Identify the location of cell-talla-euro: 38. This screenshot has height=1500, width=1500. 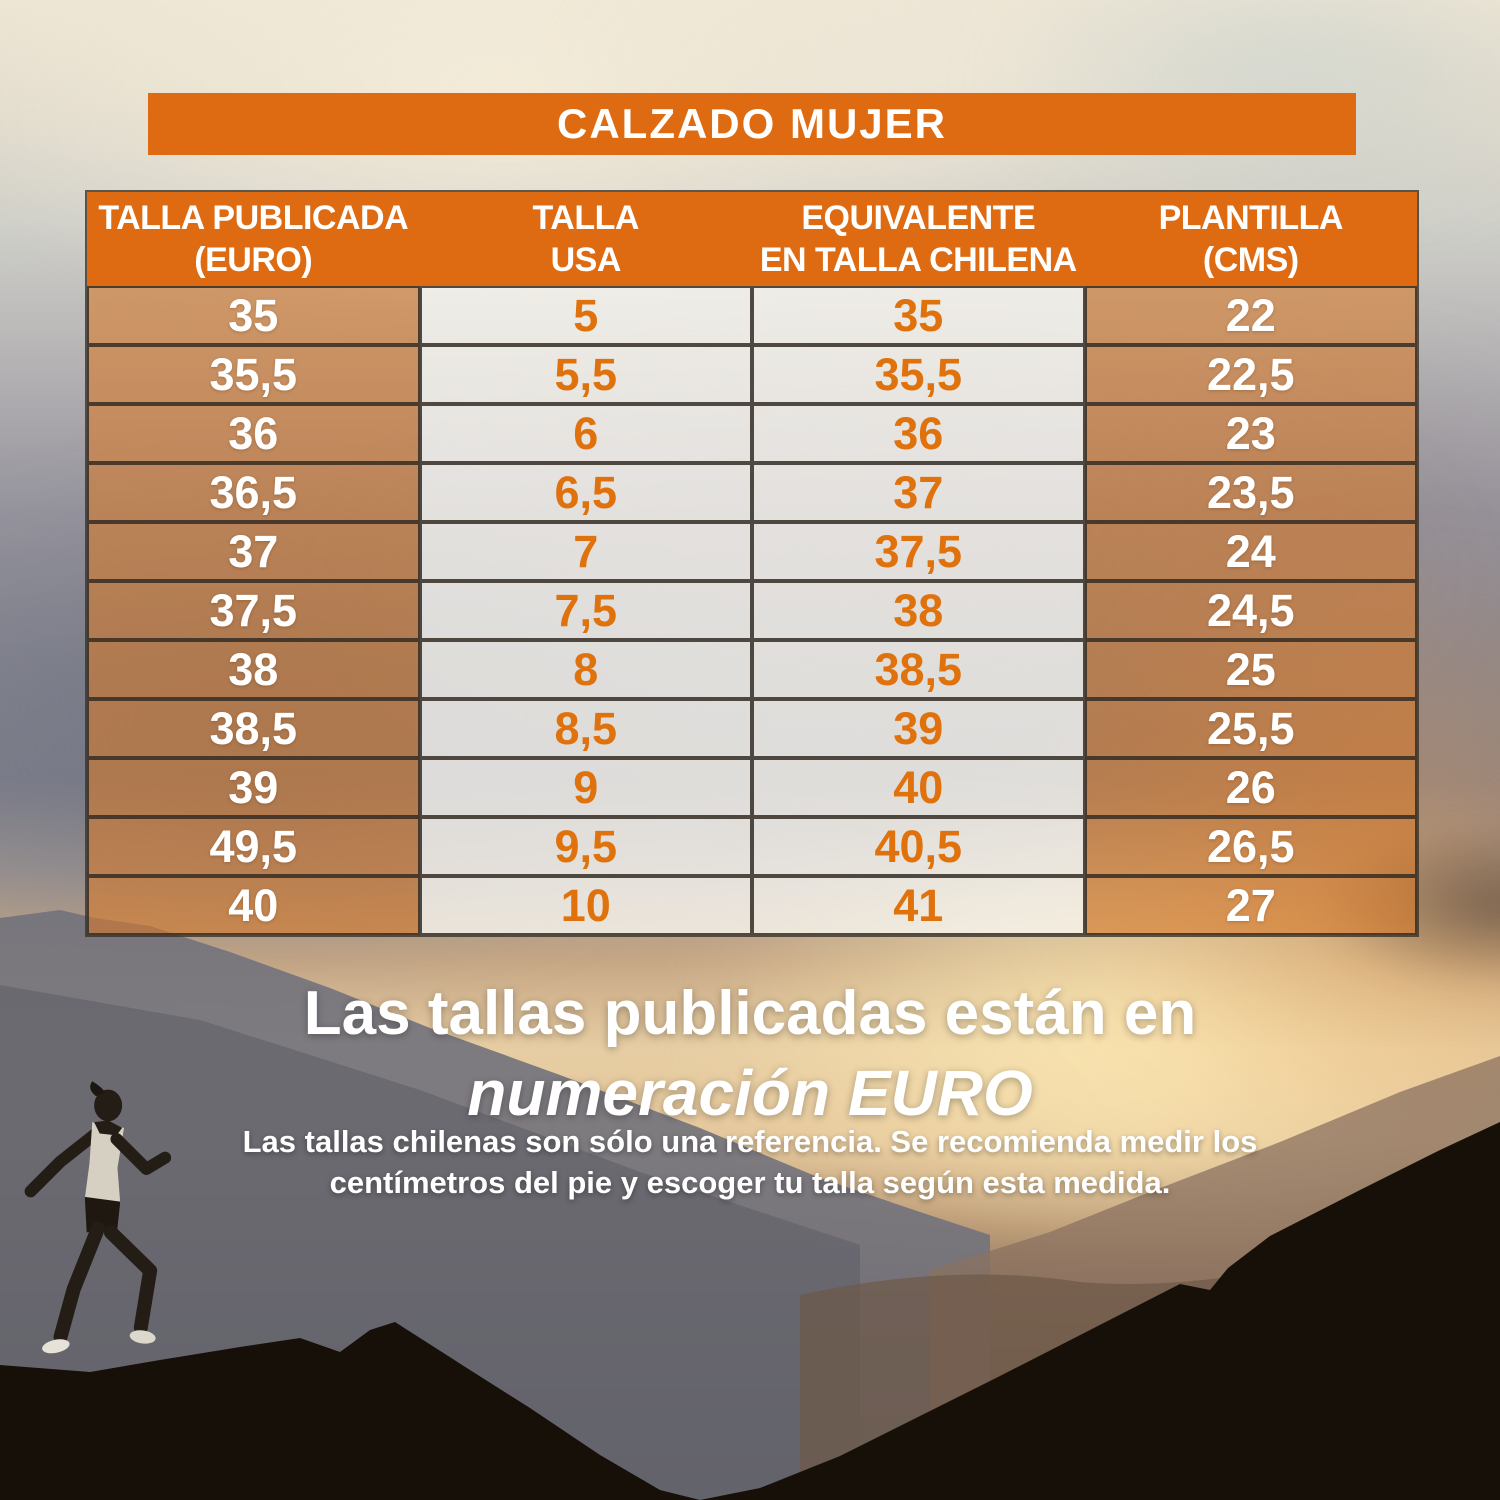
(253, 669).